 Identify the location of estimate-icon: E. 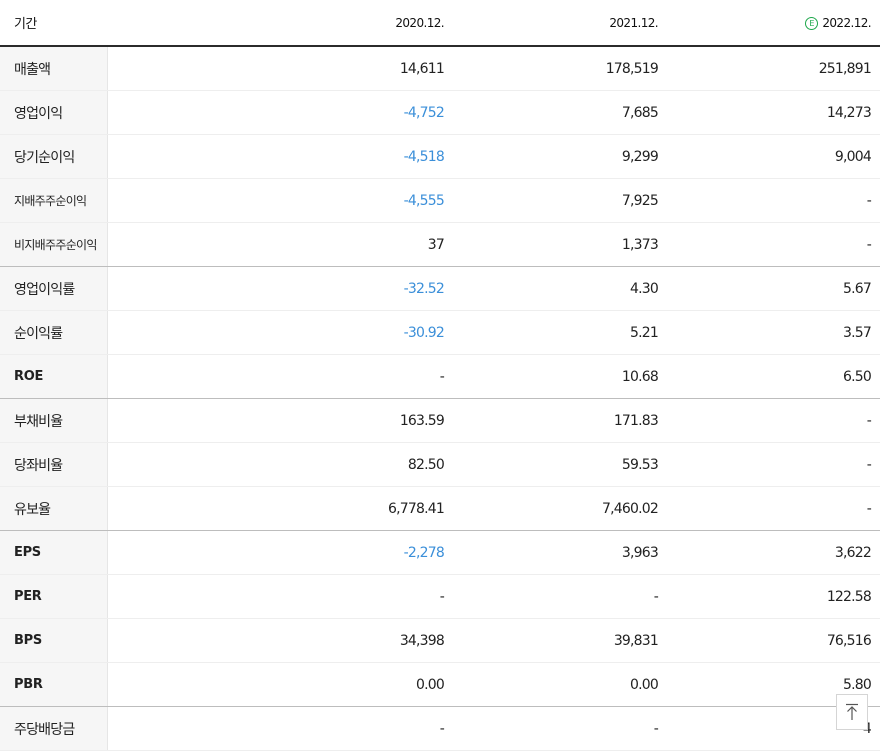
(812, 23).